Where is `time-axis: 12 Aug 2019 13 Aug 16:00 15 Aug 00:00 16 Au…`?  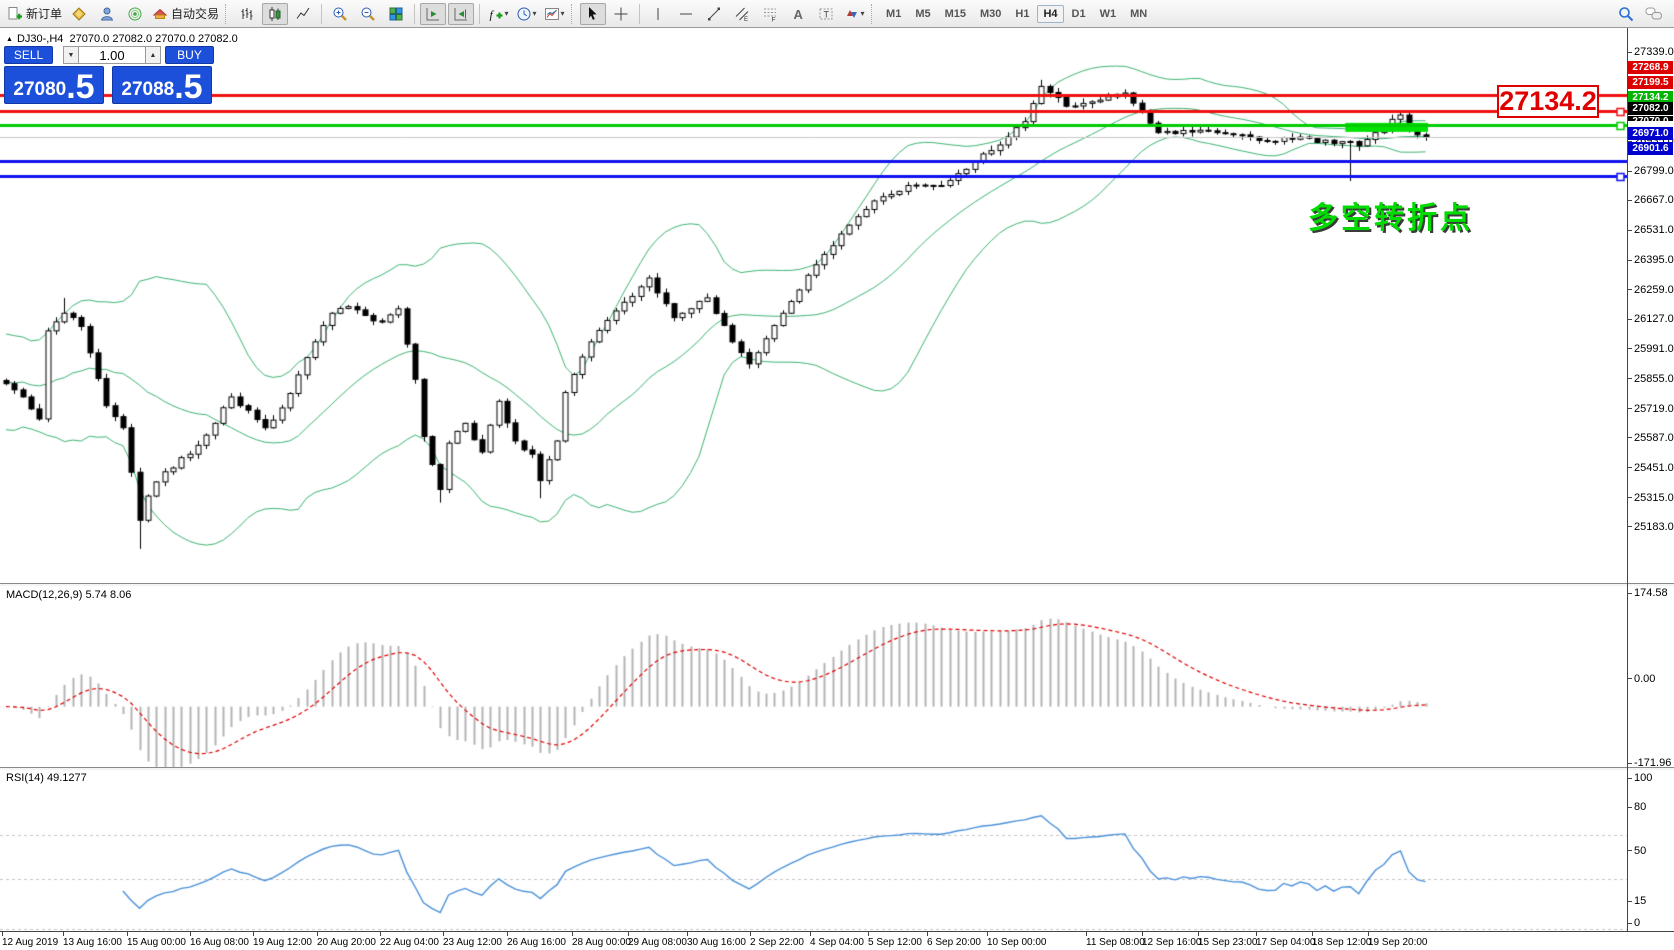 time-axis: 12 Aug 2019 13 Aug 16:00 15 Aug 00:00 16 Au… is located at coordinates (837, 940).